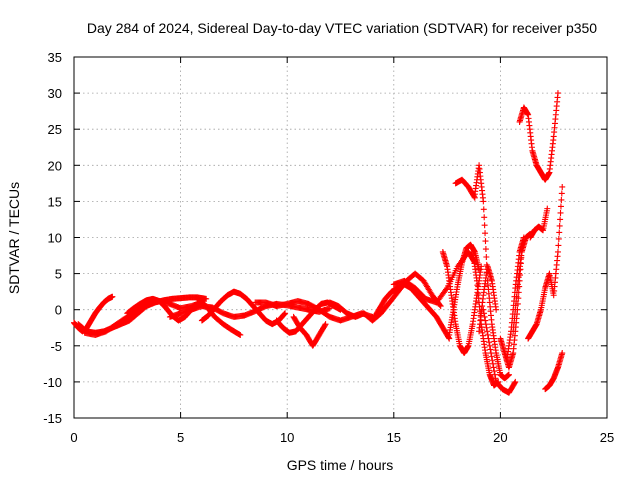  What do you see at coordinates (545, 262) in the screenshot?
I see `series-arc24` at bounding box center [545, 262].